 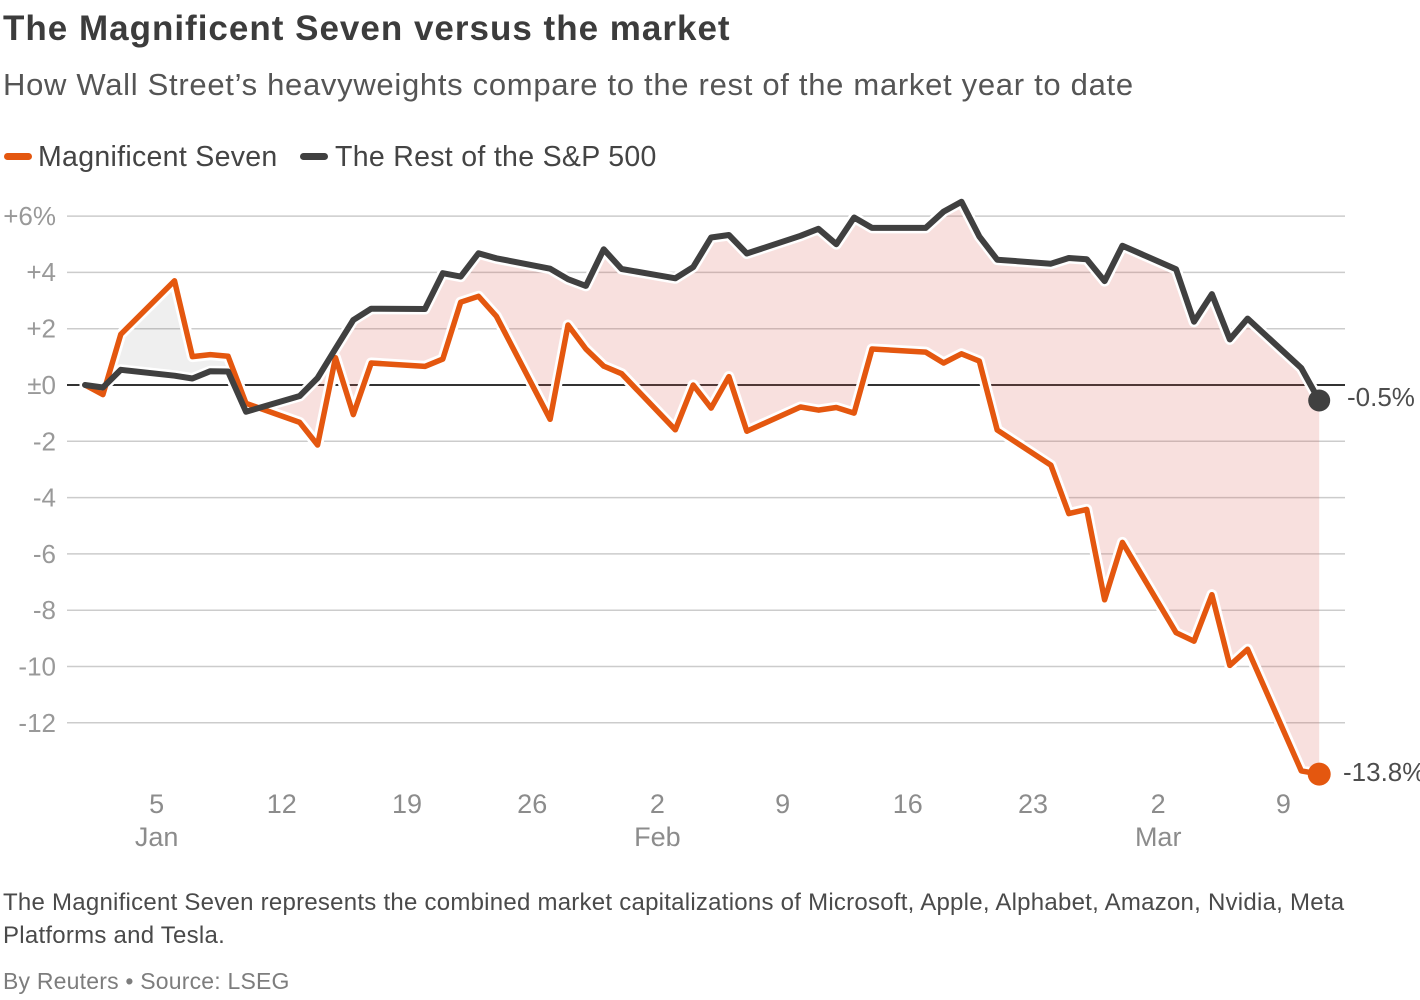 I want to click on svg-text: ±0, so click(x=41, y=385).